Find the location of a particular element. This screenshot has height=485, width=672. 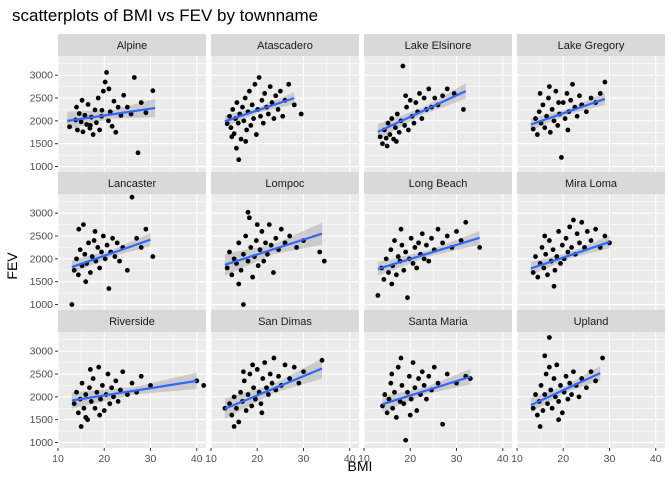

facet-panel: Long Beach is located at coordinates (437, 241).